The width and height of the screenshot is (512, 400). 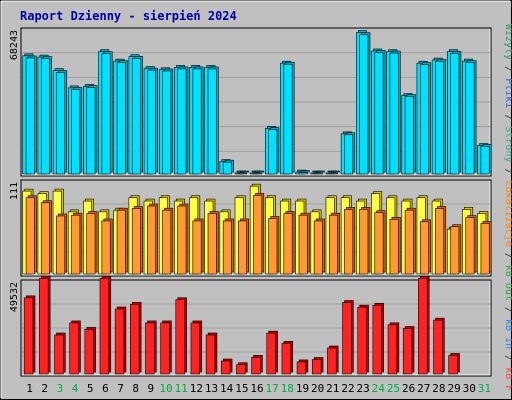 I want to click on bar-top-s1-d15, so click(x=242, y=173).